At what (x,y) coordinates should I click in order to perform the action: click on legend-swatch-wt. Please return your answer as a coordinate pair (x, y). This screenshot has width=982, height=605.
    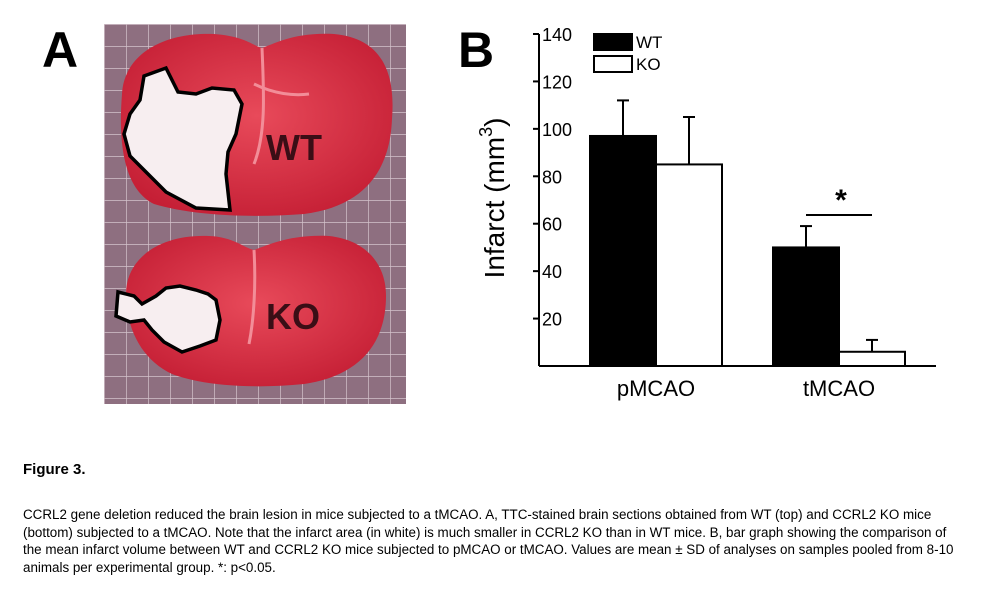
    Looking at the image, I should click on (613, 42).